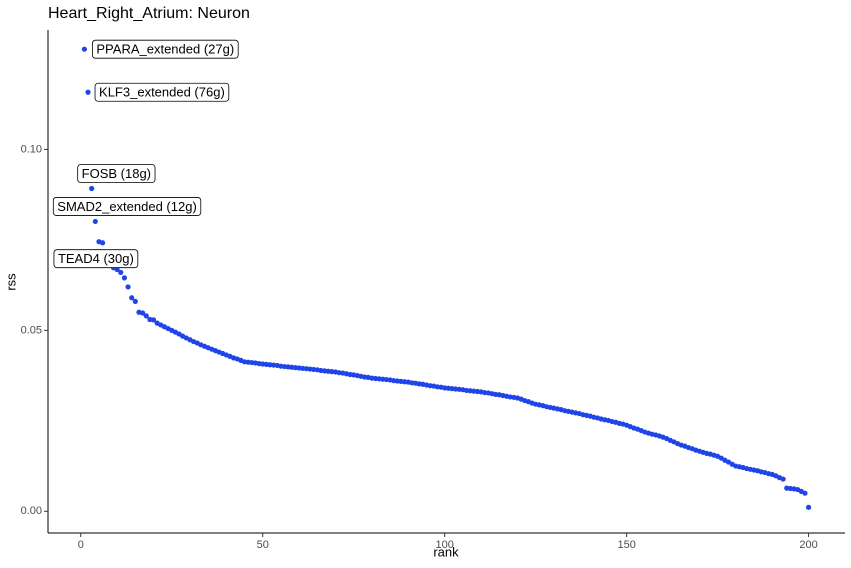 The height and width of the screenshot is (568, 851). Describe the element at coordinates (31, 149) in the screenshot. I see `y-tick-label: 0.10` at that location.